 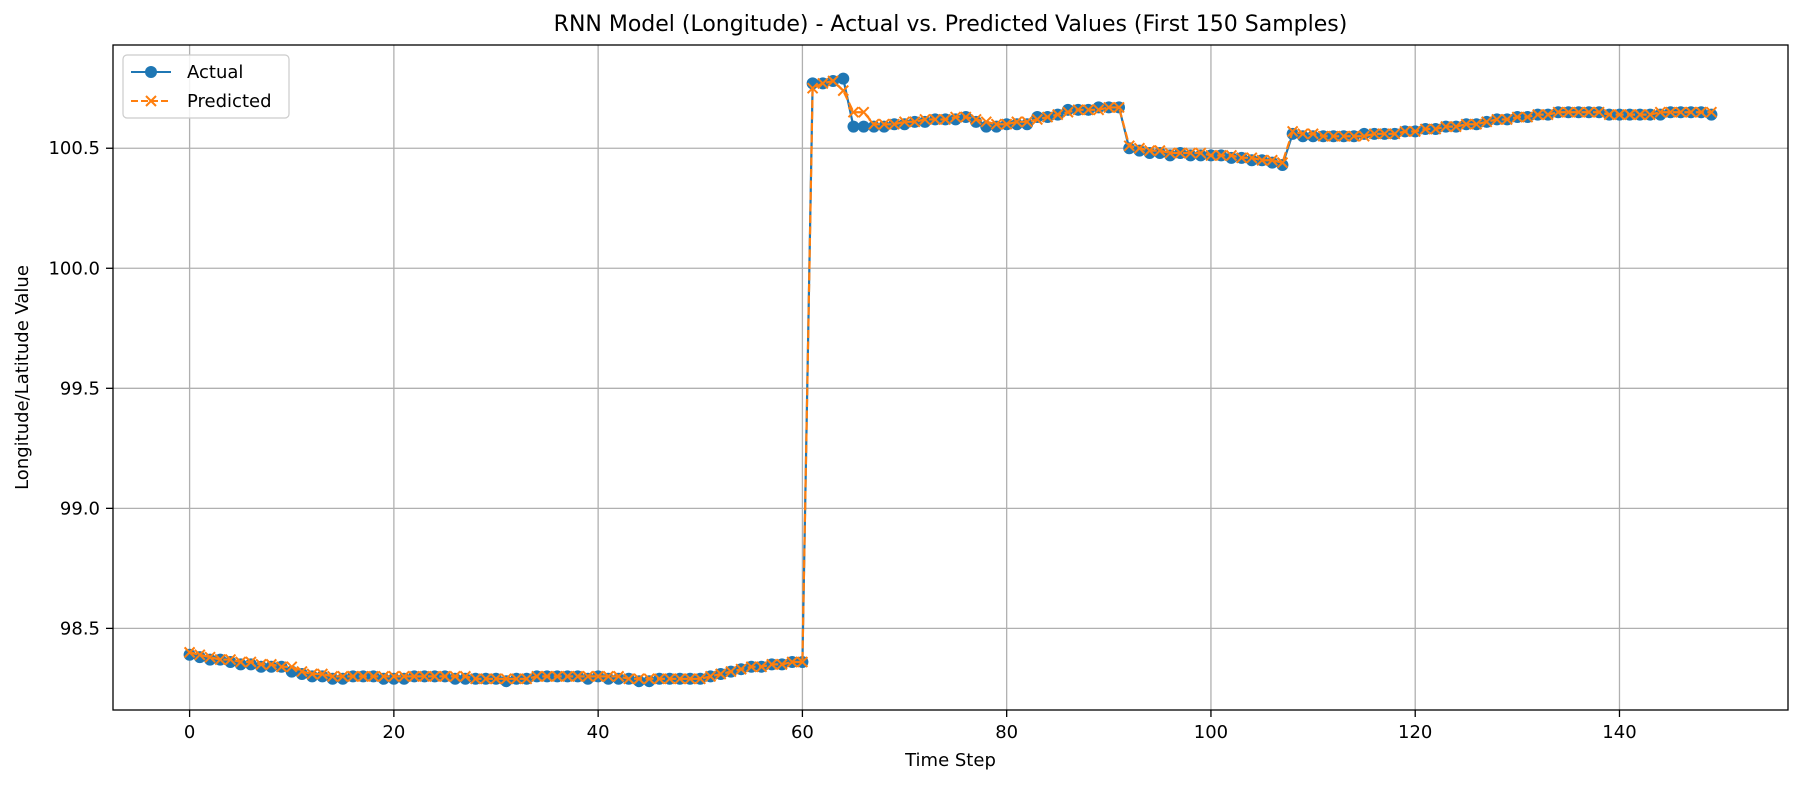 What do you see at coordinates (393, 732) in the screenshot?
I see `x-tick-label: 20` at bounding box center [393, 732].